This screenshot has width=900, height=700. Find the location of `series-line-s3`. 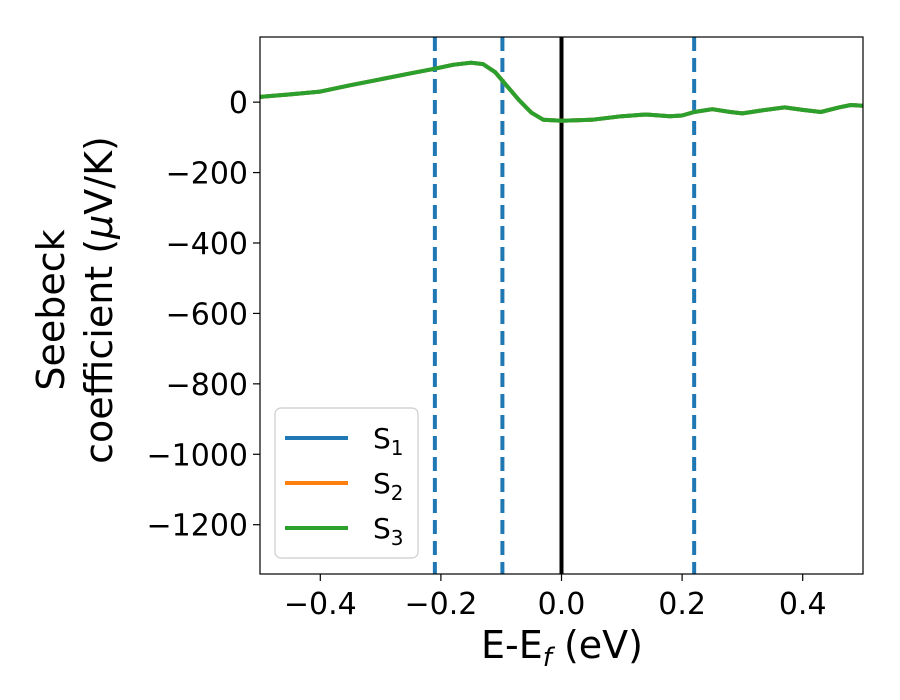

series-line-s3 is located at coordinates (561, 91).